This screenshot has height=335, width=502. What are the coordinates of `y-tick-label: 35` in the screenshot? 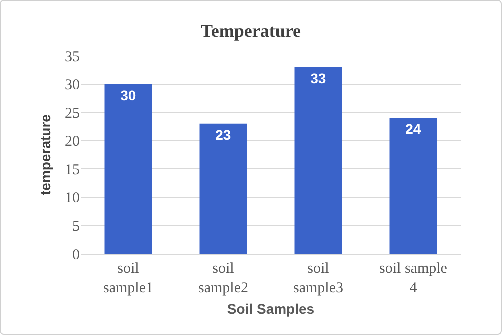 It's located at (72, 57).